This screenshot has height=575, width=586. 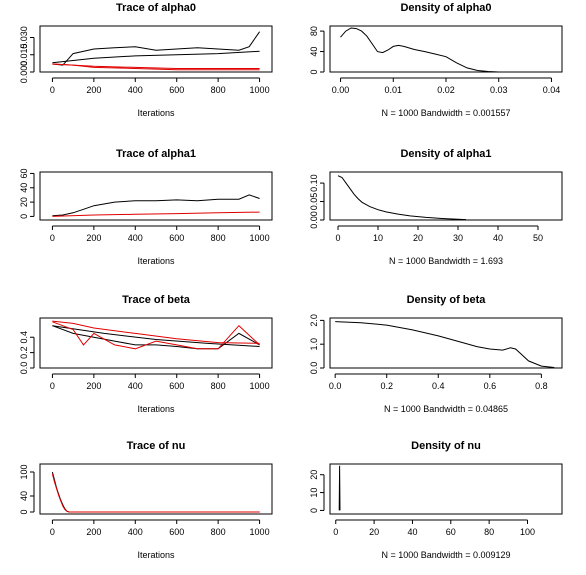 What do you see at coordinates (445, 154) in the screenshot?
I see `panel-title: Density of alpha1` at bounding box center [445, 154].